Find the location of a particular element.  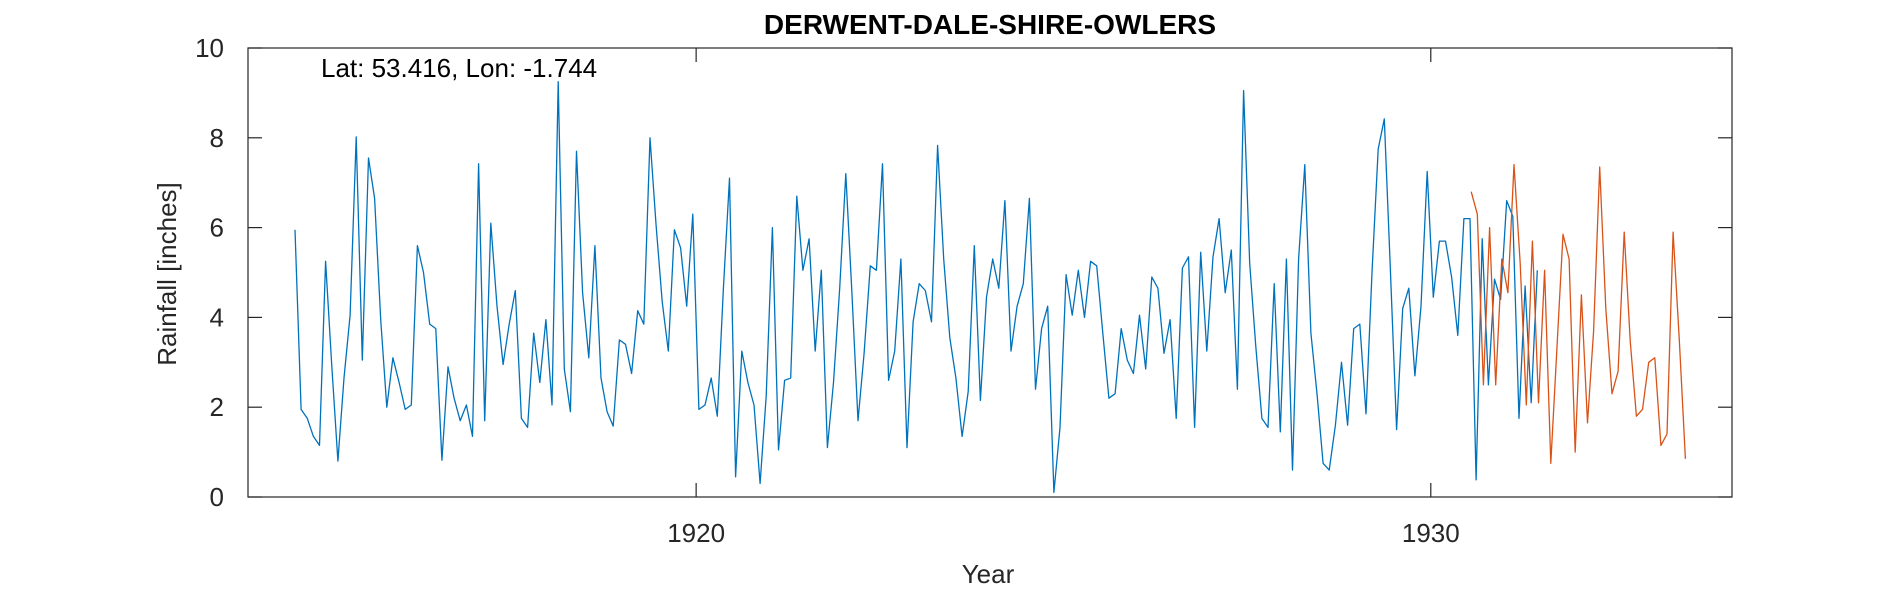

y-tick-label: 2 is located at coordinates (217, 407).